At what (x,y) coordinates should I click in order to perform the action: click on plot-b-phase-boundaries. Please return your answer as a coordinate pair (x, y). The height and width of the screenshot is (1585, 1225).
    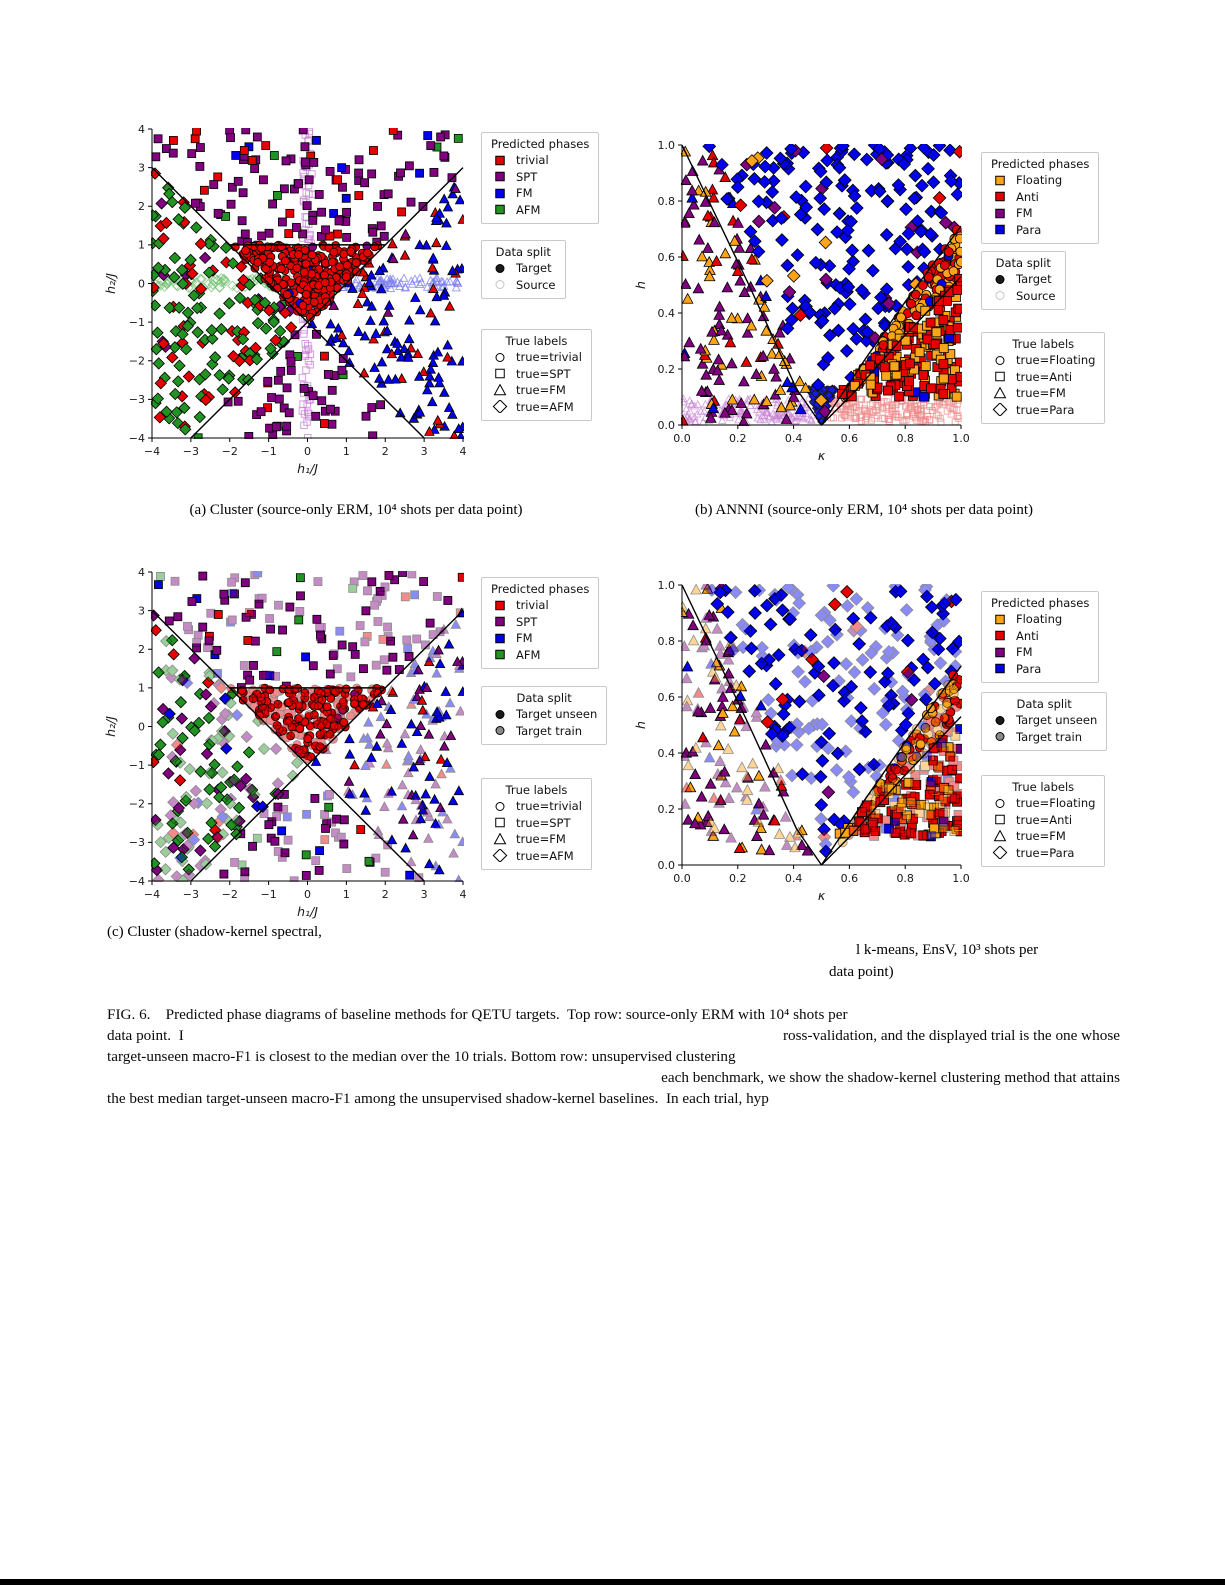
    Looking at the image, I should click on (821, 285).